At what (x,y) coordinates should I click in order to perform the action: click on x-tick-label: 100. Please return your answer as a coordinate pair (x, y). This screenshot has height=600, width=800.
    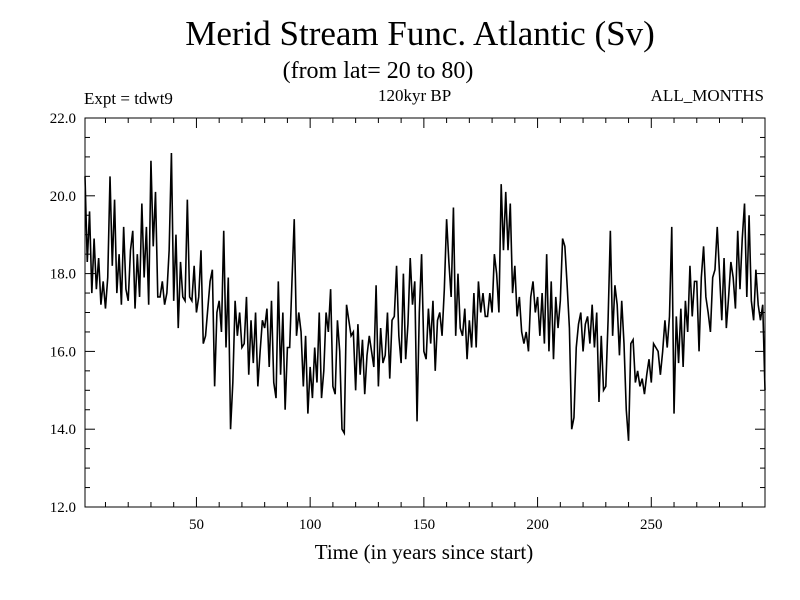
    Looking at the image, I should click on (310, 525).